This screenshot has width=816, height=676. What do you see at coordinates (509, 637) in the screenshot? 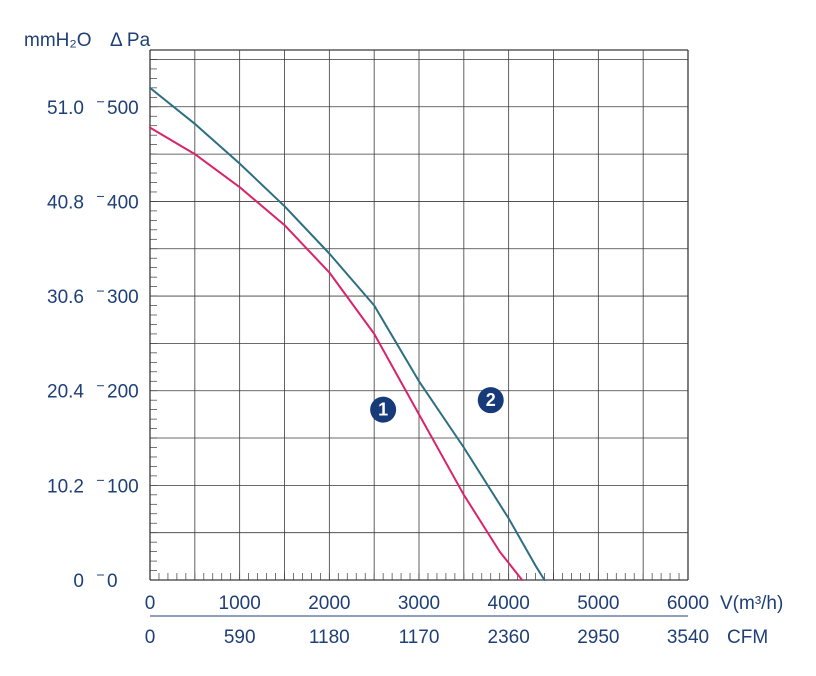
I see `x-tick-cfm: 2360` at bounding box center [509, 637].